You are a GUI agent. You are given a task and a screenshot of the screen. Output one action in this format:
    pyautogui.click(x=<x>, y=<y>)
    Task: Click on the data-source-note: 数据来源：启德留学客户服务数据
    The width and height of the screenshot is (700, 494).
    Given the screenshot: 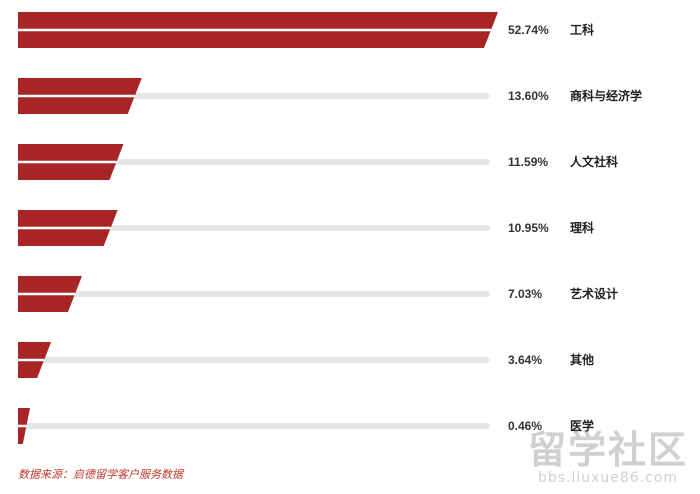 What is the action you would take?
    pyautogui.click(x=100, y=474)
    